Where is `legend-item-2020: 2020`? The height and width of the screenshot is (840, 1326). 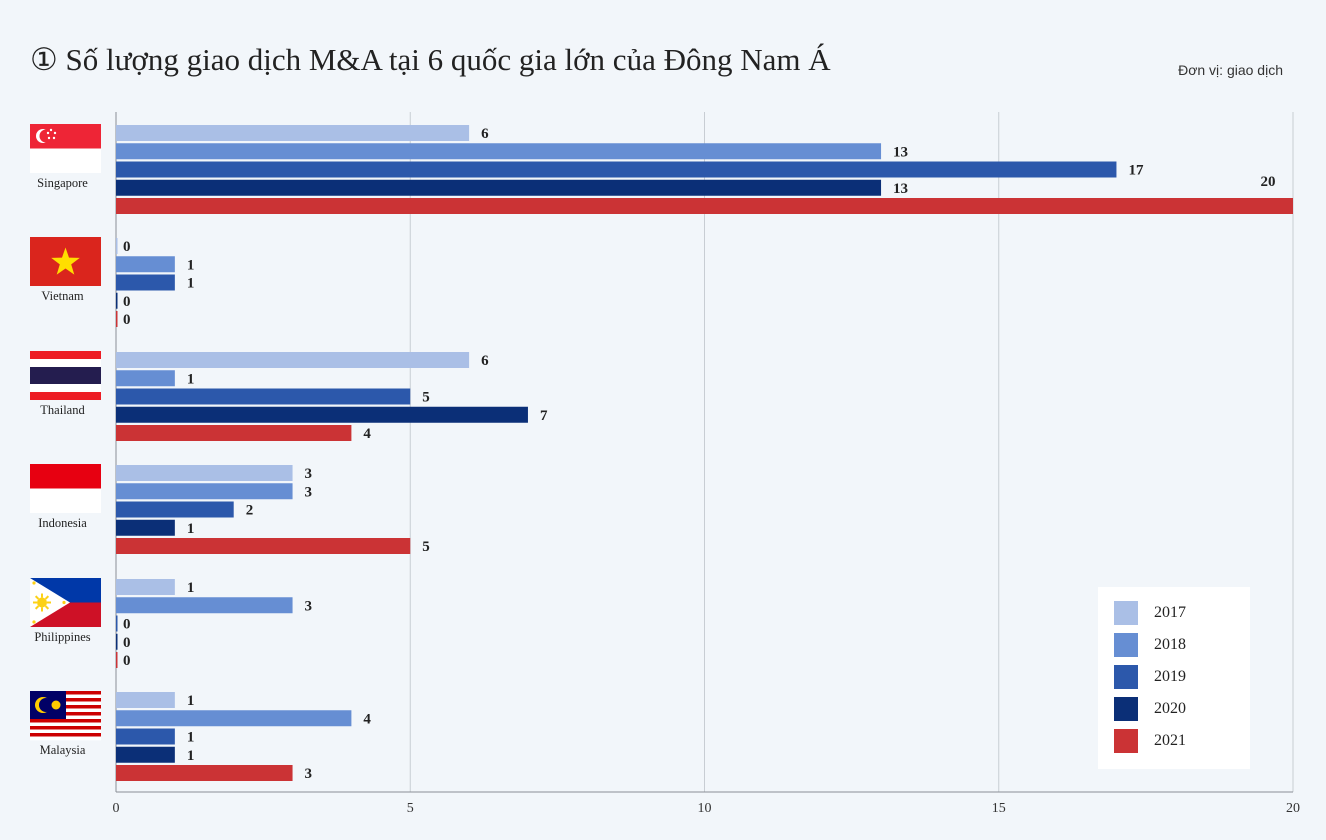 legend-item-2020: 2020 is located at coordinates (1150, 709).